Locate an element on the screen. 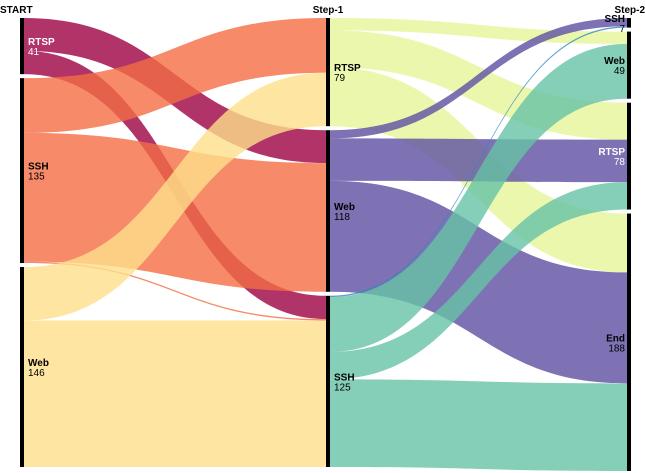 This screenshot has height=473, width=645. node-label-s0_ssh: SSH is located at coordinates (38, 167).